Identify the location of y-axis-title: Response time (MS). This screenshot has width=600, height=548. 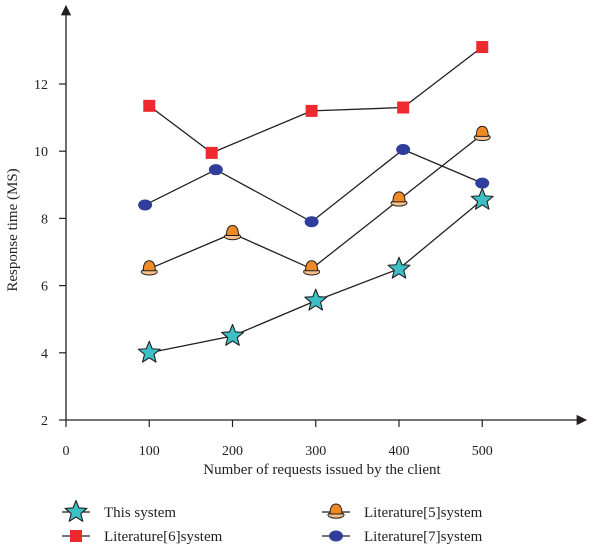
(13, 229).